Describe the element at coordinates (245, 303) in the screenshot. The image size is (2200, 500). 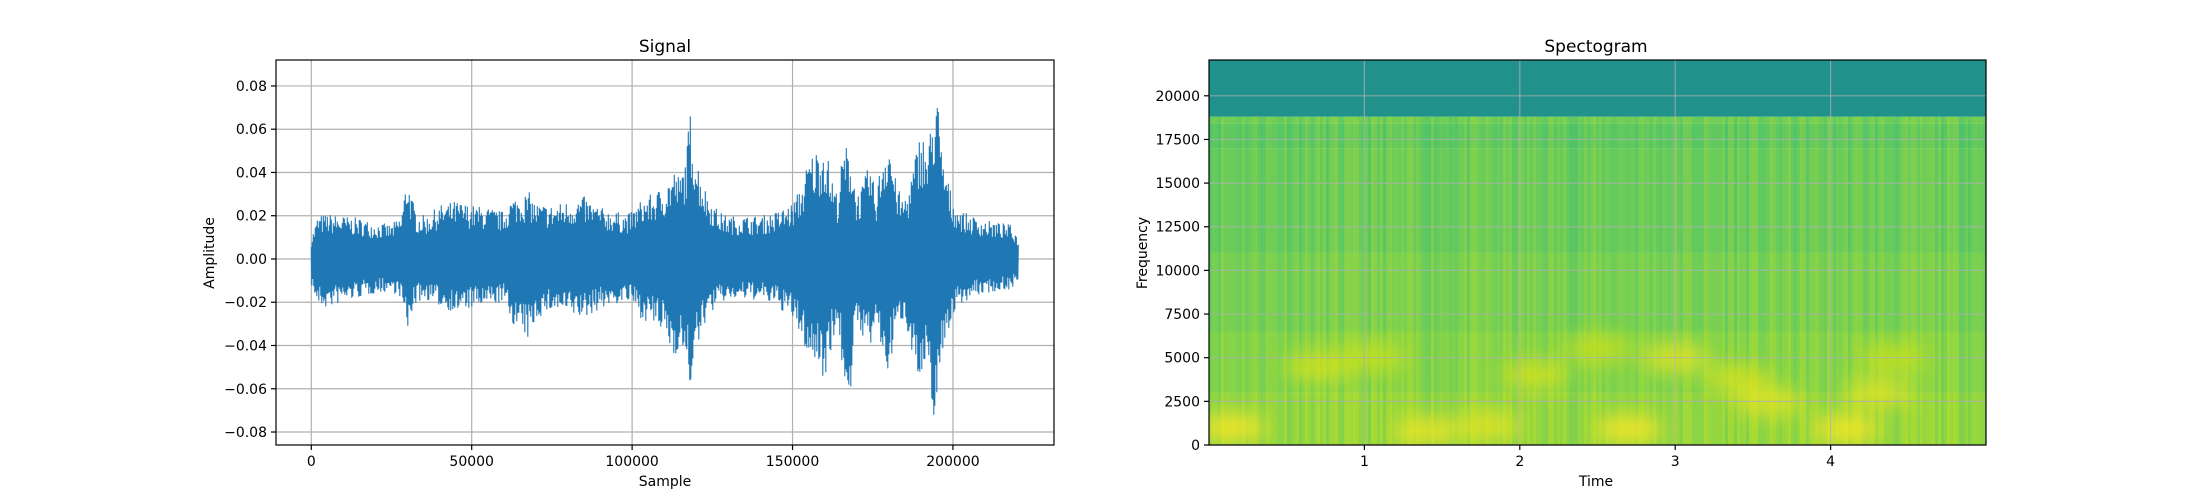
I see `signal-y-tick-label: −0.02` at that location.